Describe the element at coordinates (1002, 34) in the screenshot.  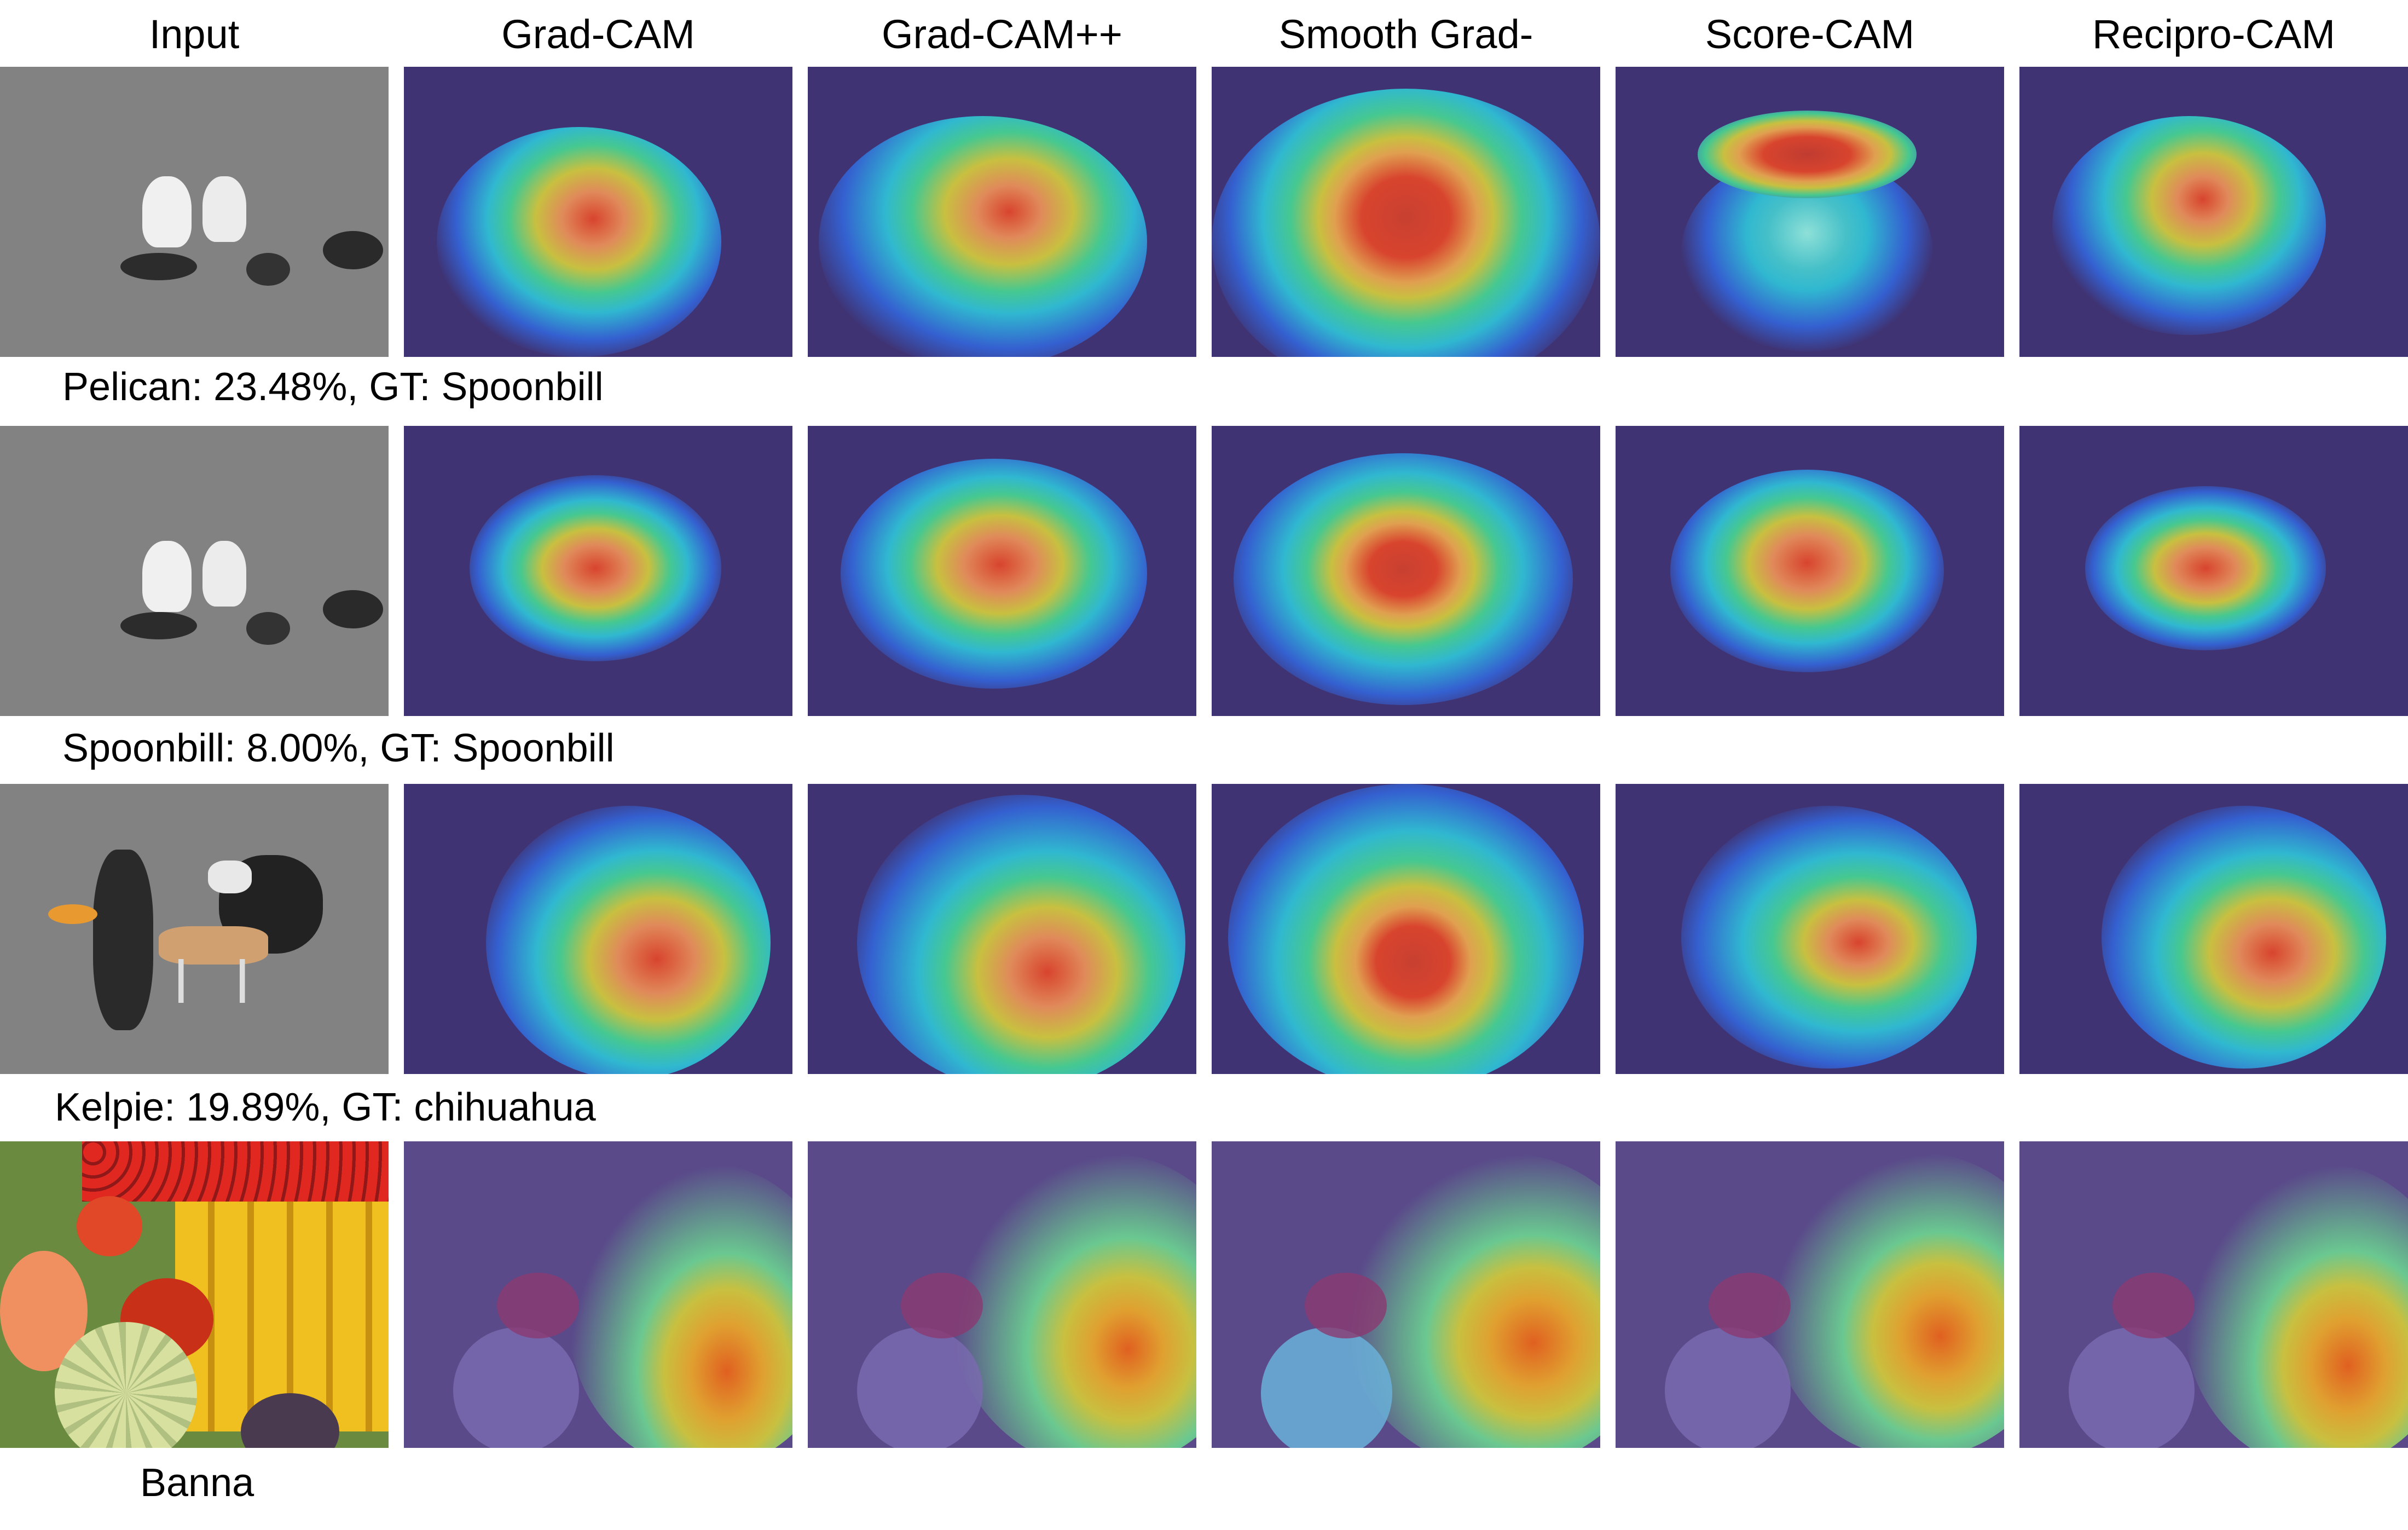
I see `column-header-grad-cam-pp: Grad-CAM++` at that location.